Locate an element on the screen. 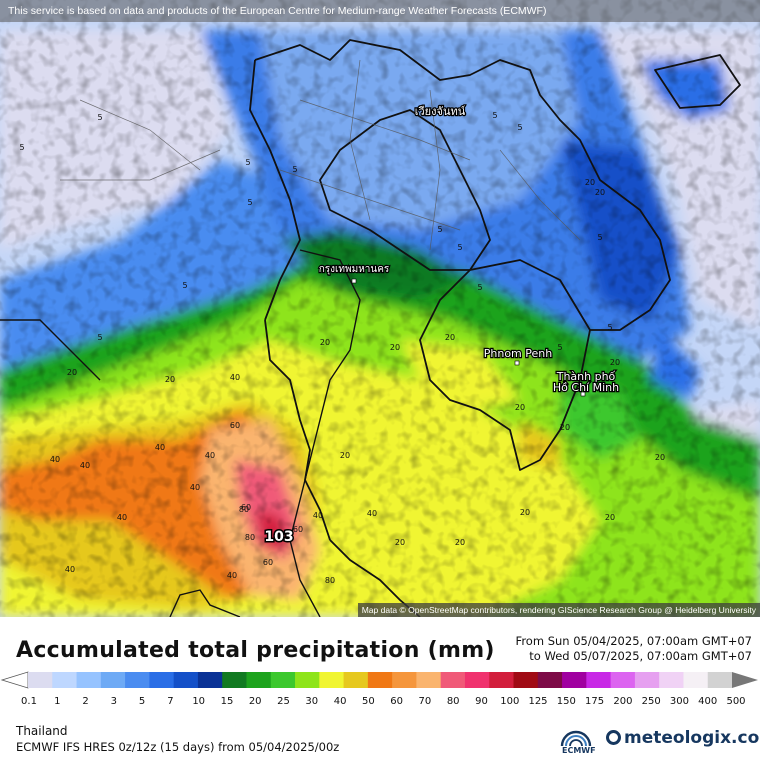 The width and height of the screenshot is (760, 760). period-to: to Wed 05/07/2025, 07:00am GMT+07 is located at coordinates (640, 656).